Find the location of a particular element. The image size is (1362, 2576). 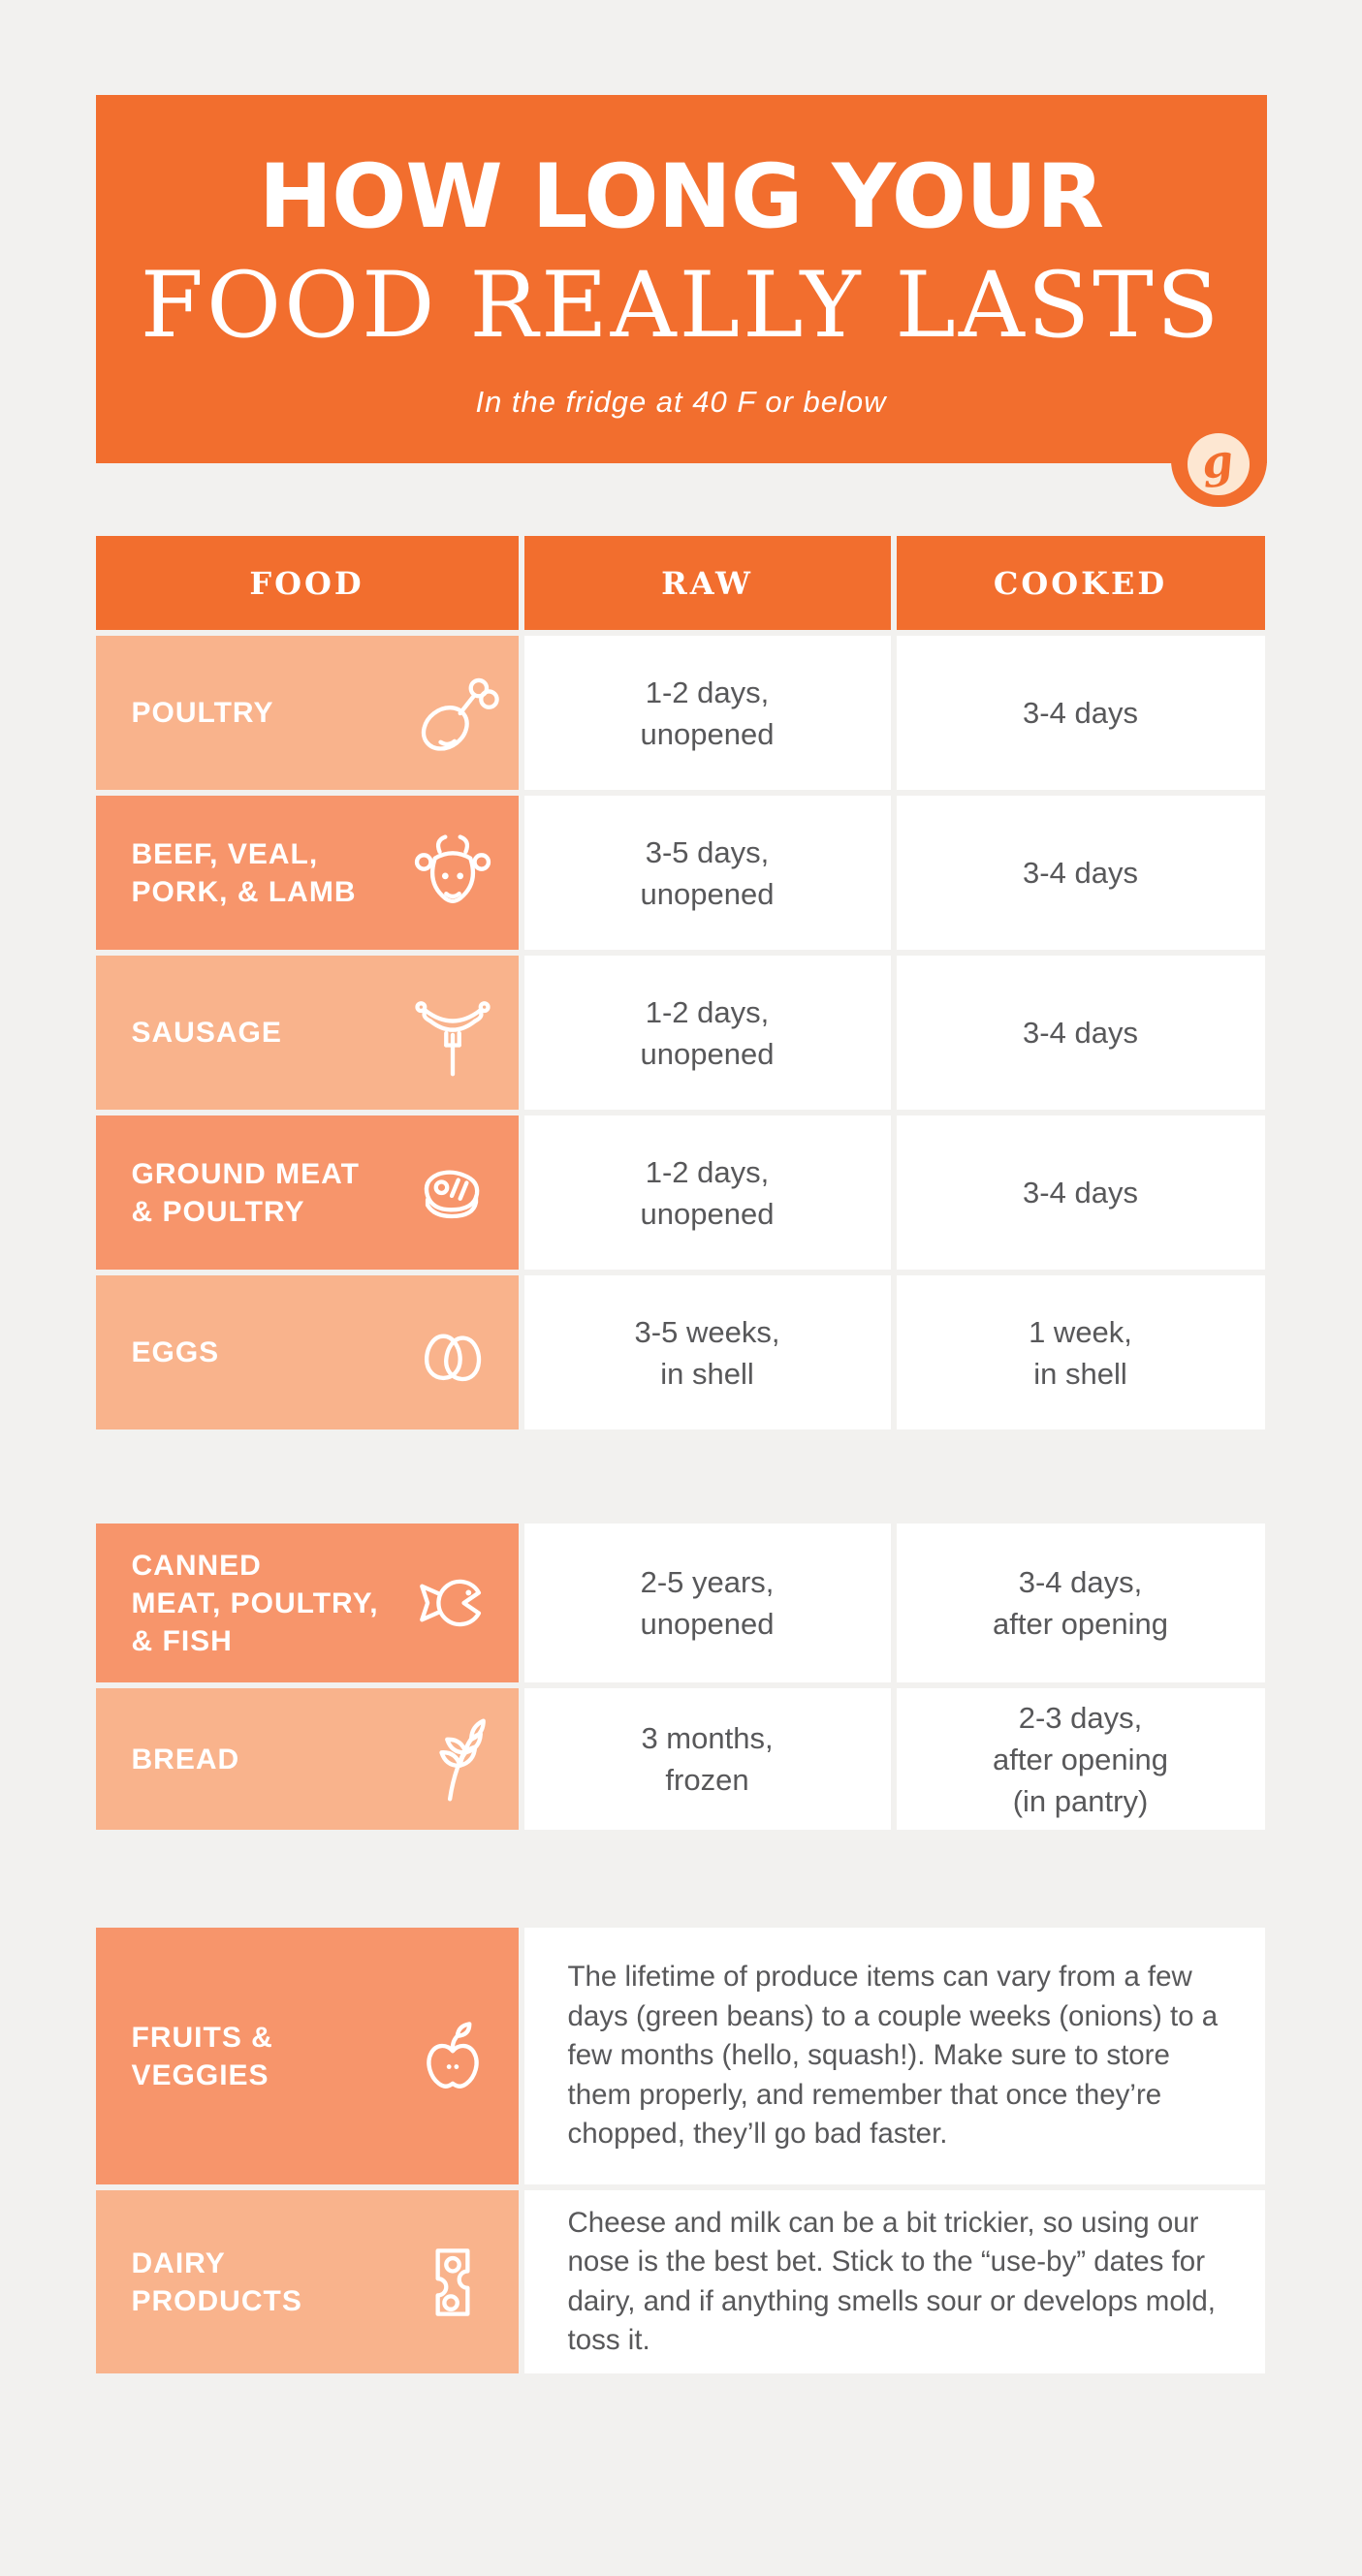

food-label-text: BREAD is located at coordinates (185, 1759).